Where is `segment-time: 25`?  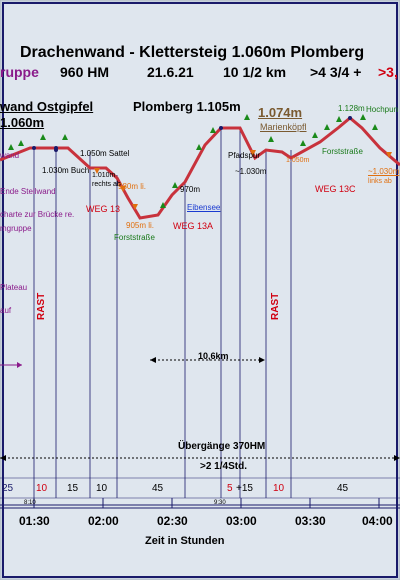 segment-time: 25 is located at coordinates (8, 488).